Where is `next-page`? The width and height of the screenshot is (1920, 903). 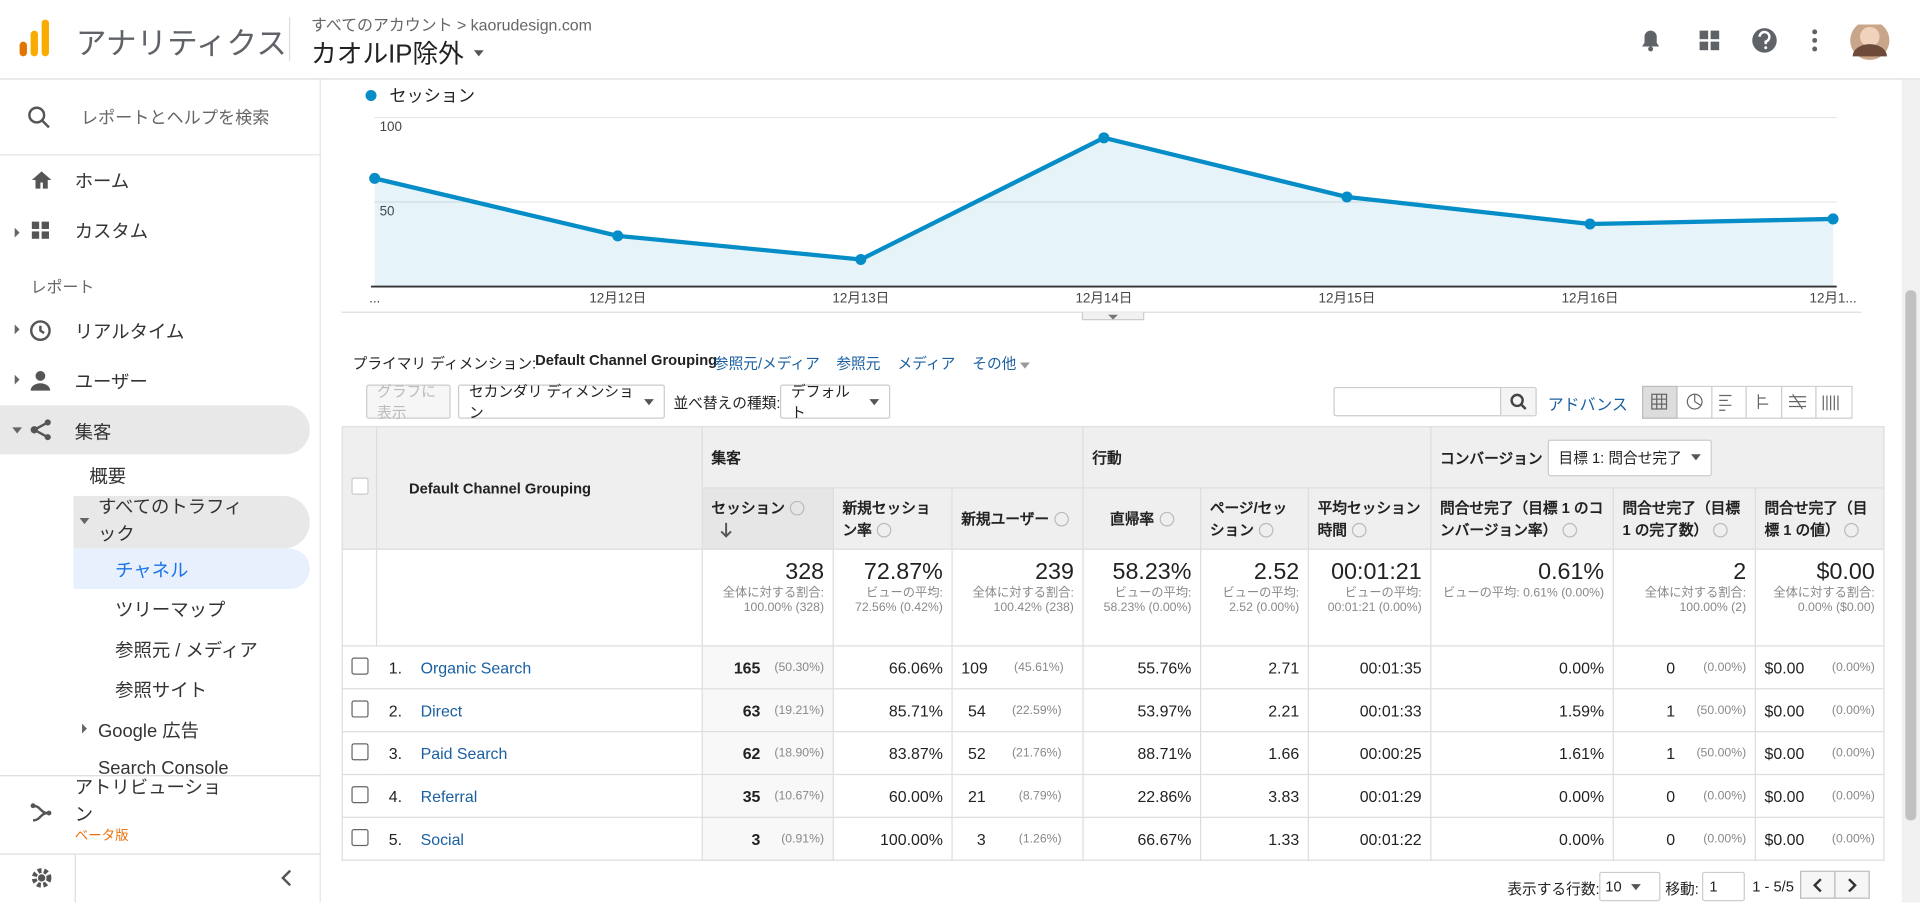 next-page is located at coordinates (1852, 884).